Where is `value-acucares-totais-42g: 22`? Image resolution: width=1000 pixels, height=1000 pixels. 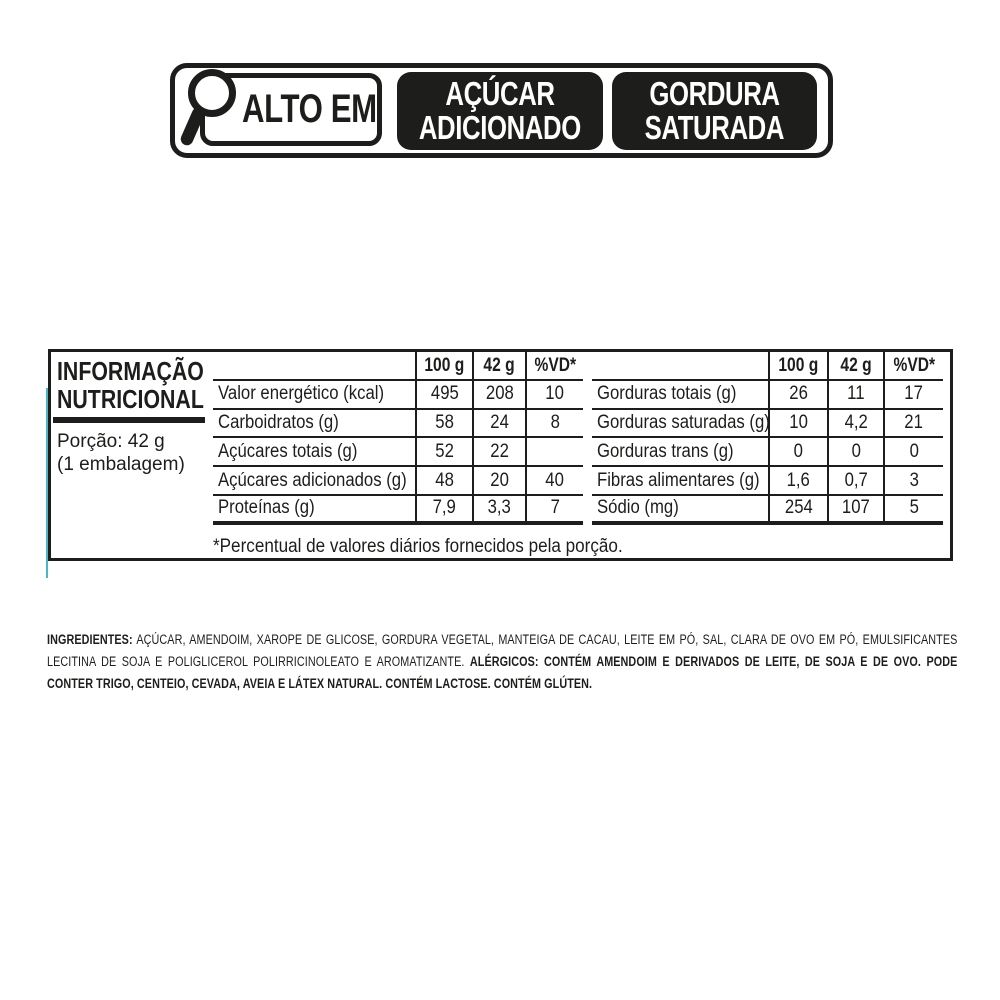 value-acucares-totais-42g: 22 is located at coordinates (498, 453).